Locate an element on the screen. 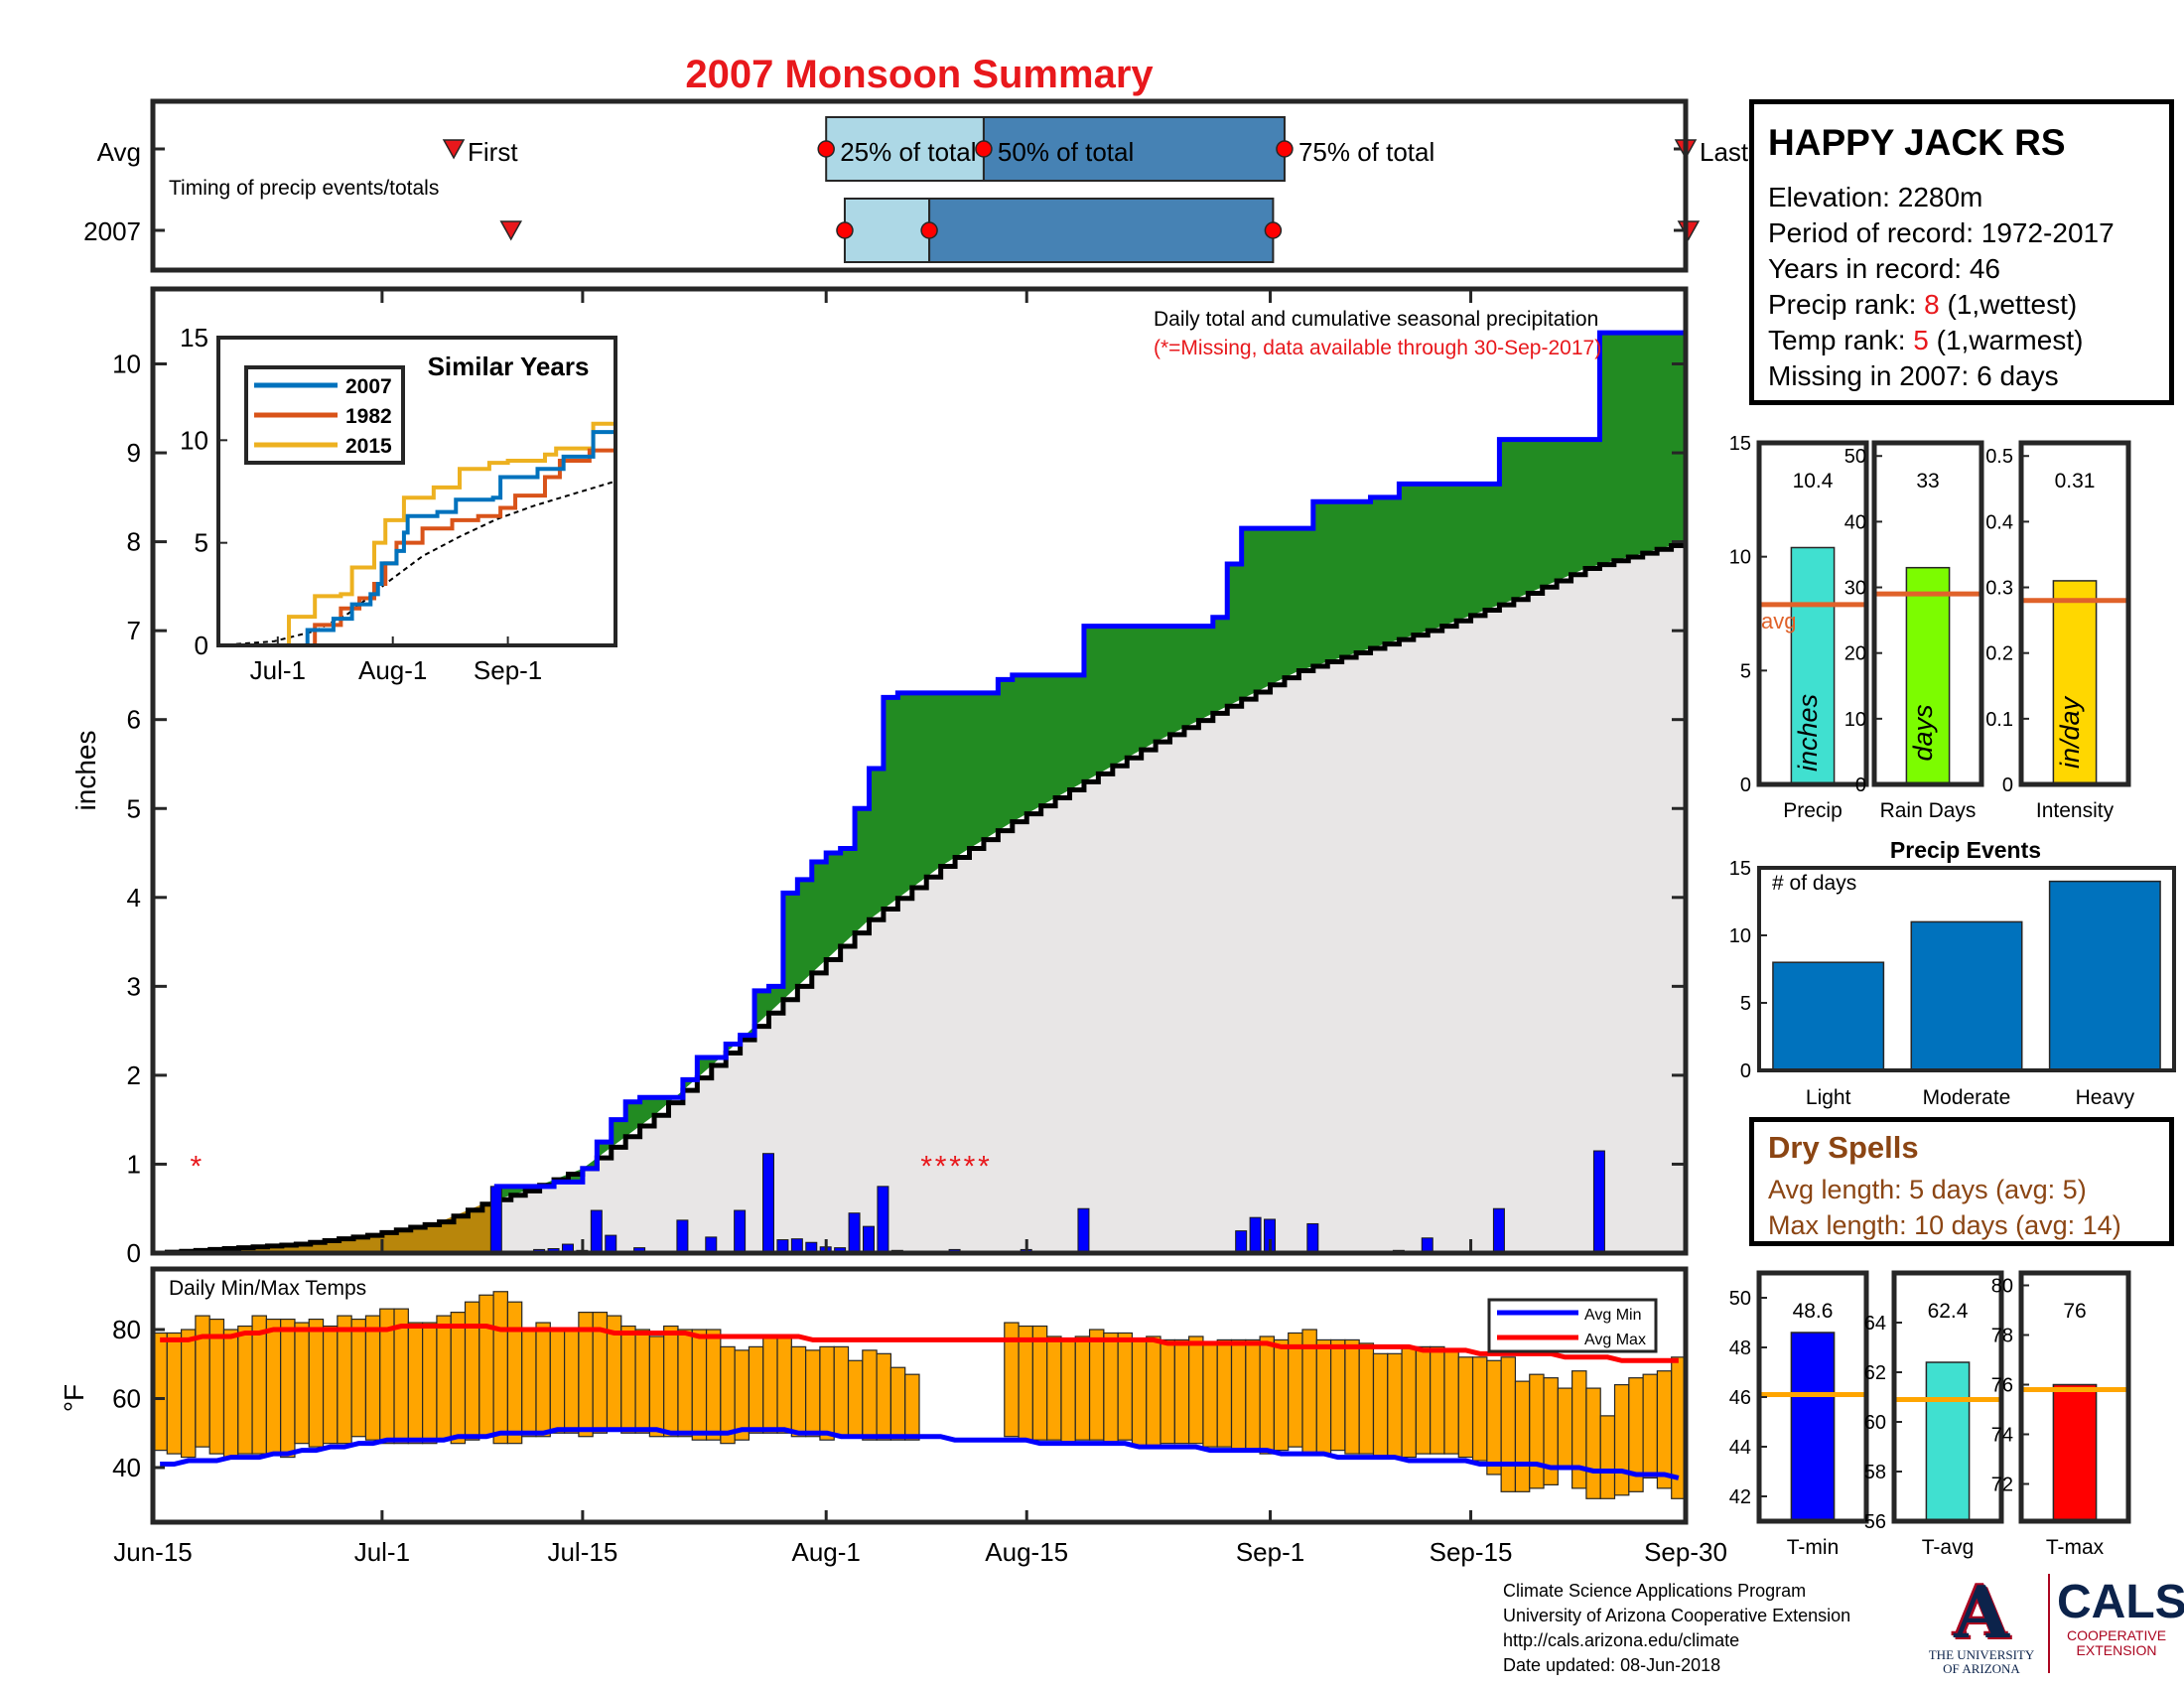 The width and height of the screenshot is (2184, 1688). tavg-ytick-label: 62 is located at coordinates (1875, 1373).